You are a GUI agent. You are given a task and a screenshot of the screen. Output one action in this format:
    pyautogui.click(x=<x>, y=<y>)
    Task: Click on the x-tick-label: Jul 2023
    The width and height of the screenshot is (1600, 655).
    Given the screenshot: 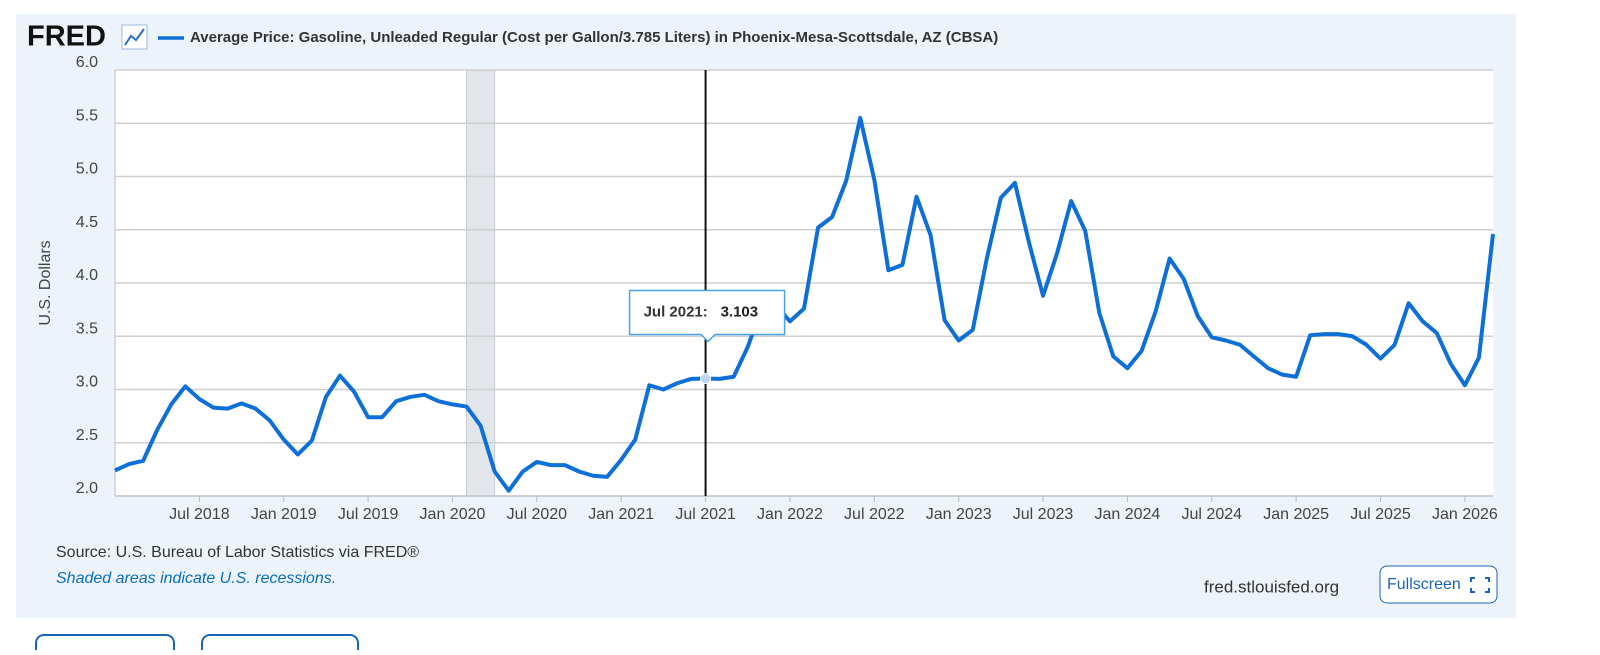 What is the action you would take?
    pyautogui.click(x=1043, y=514)
    